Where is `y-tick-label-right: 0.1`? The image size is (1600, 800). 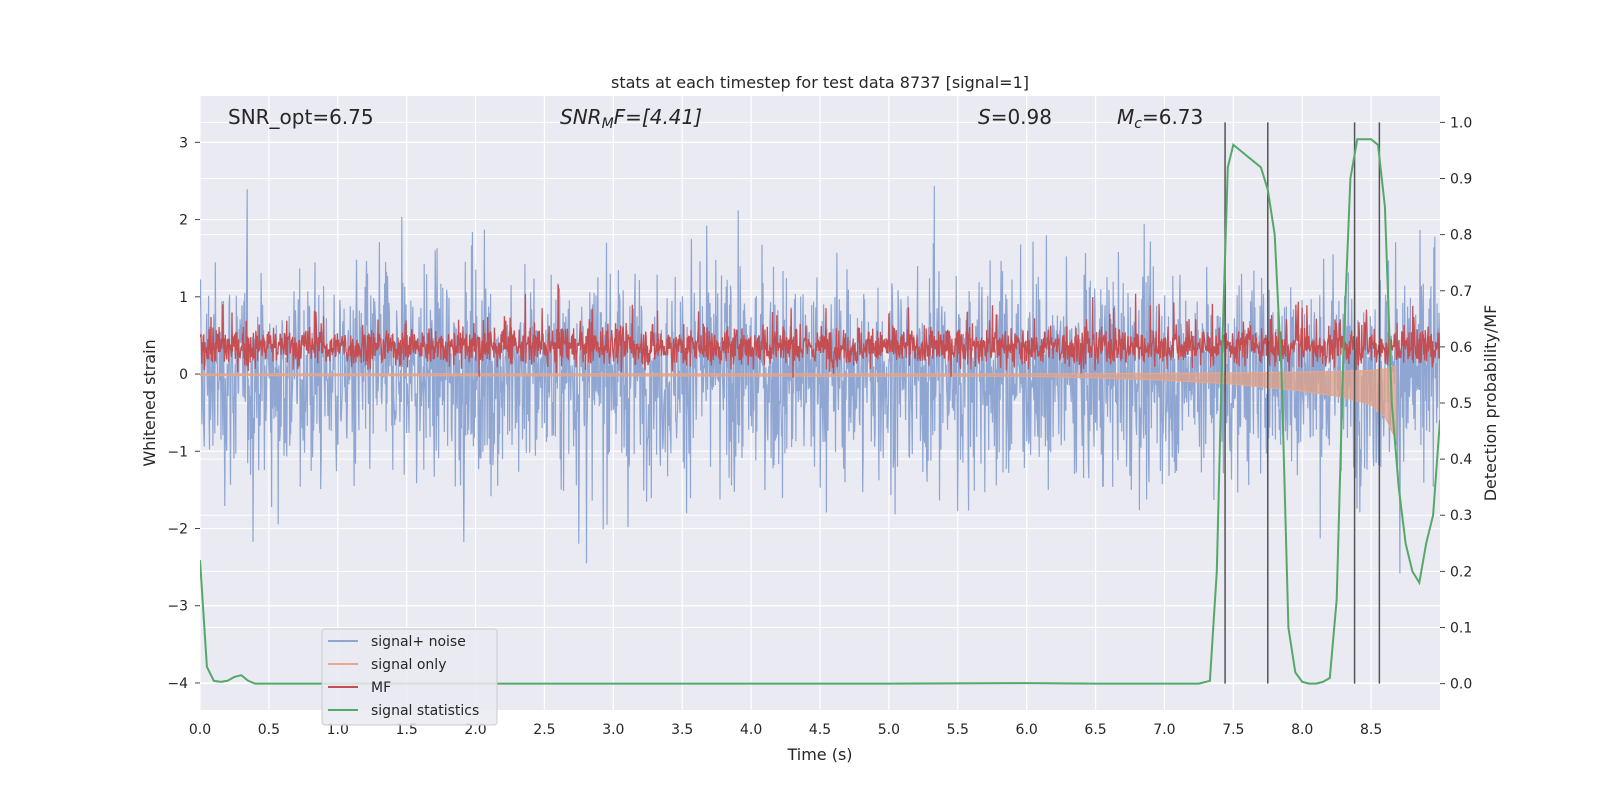
y-tick-label-right: 0.1 is located at coordinates (1461, 628).